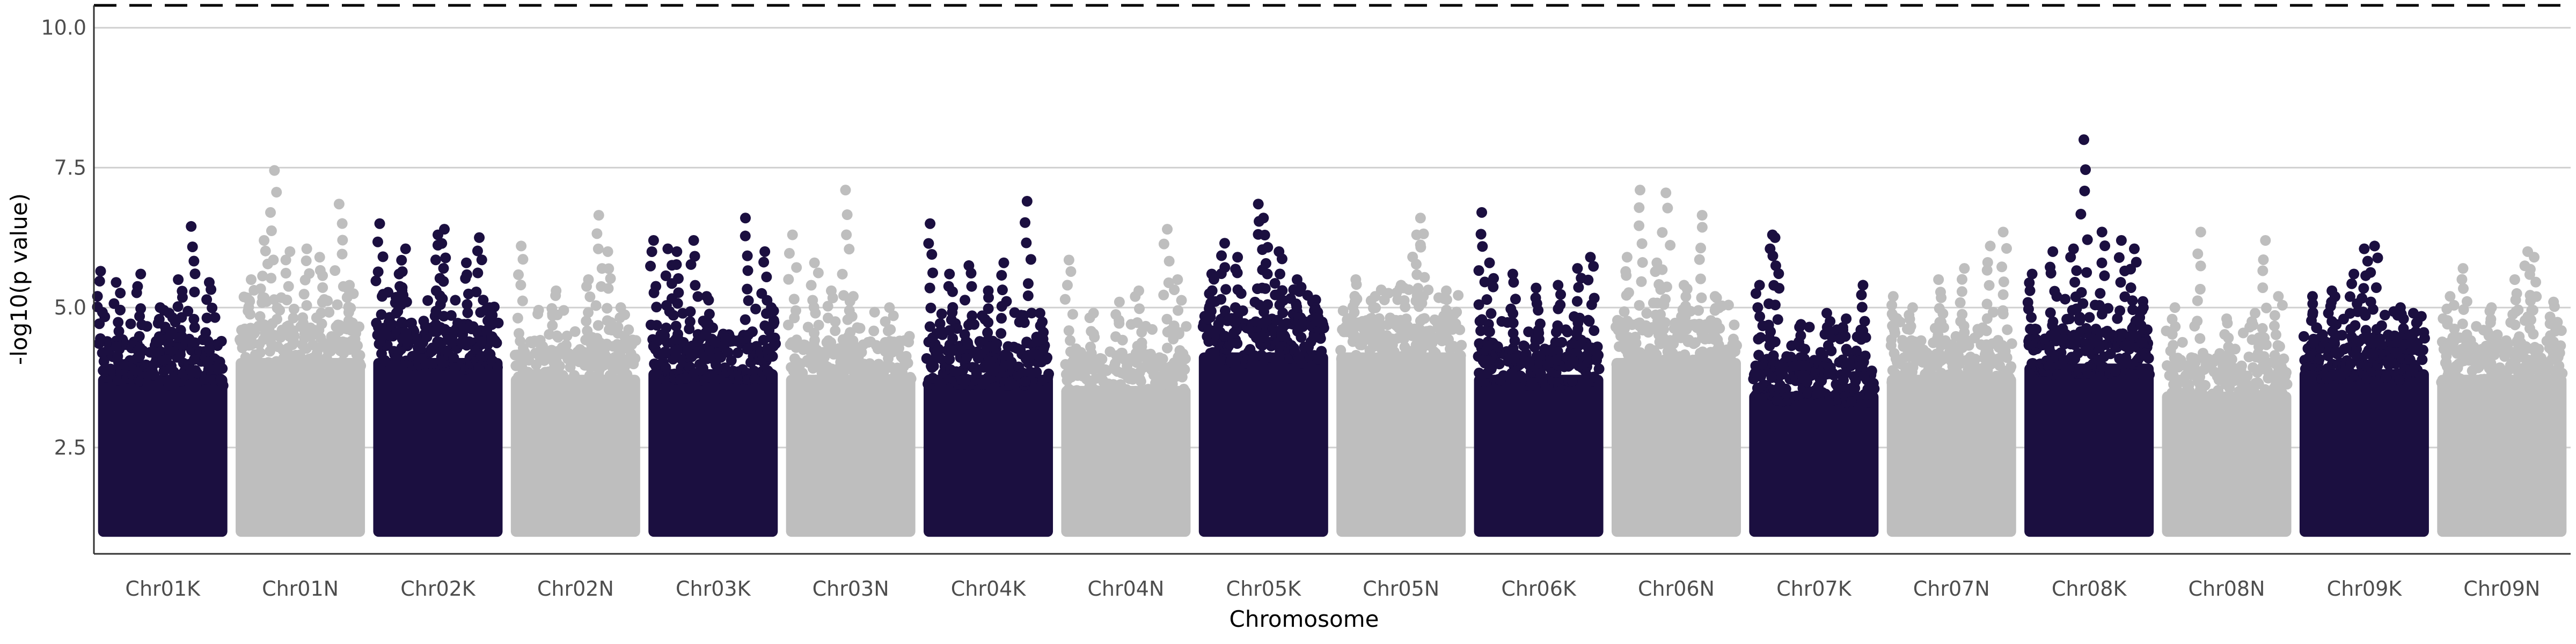 Image resolution: width=2576 pixels, height=644 pixels. Describe the element at coordinates (163, 589) in the screenshot. I see `x-tick-label-Chr01K: Chr01K` at that location.